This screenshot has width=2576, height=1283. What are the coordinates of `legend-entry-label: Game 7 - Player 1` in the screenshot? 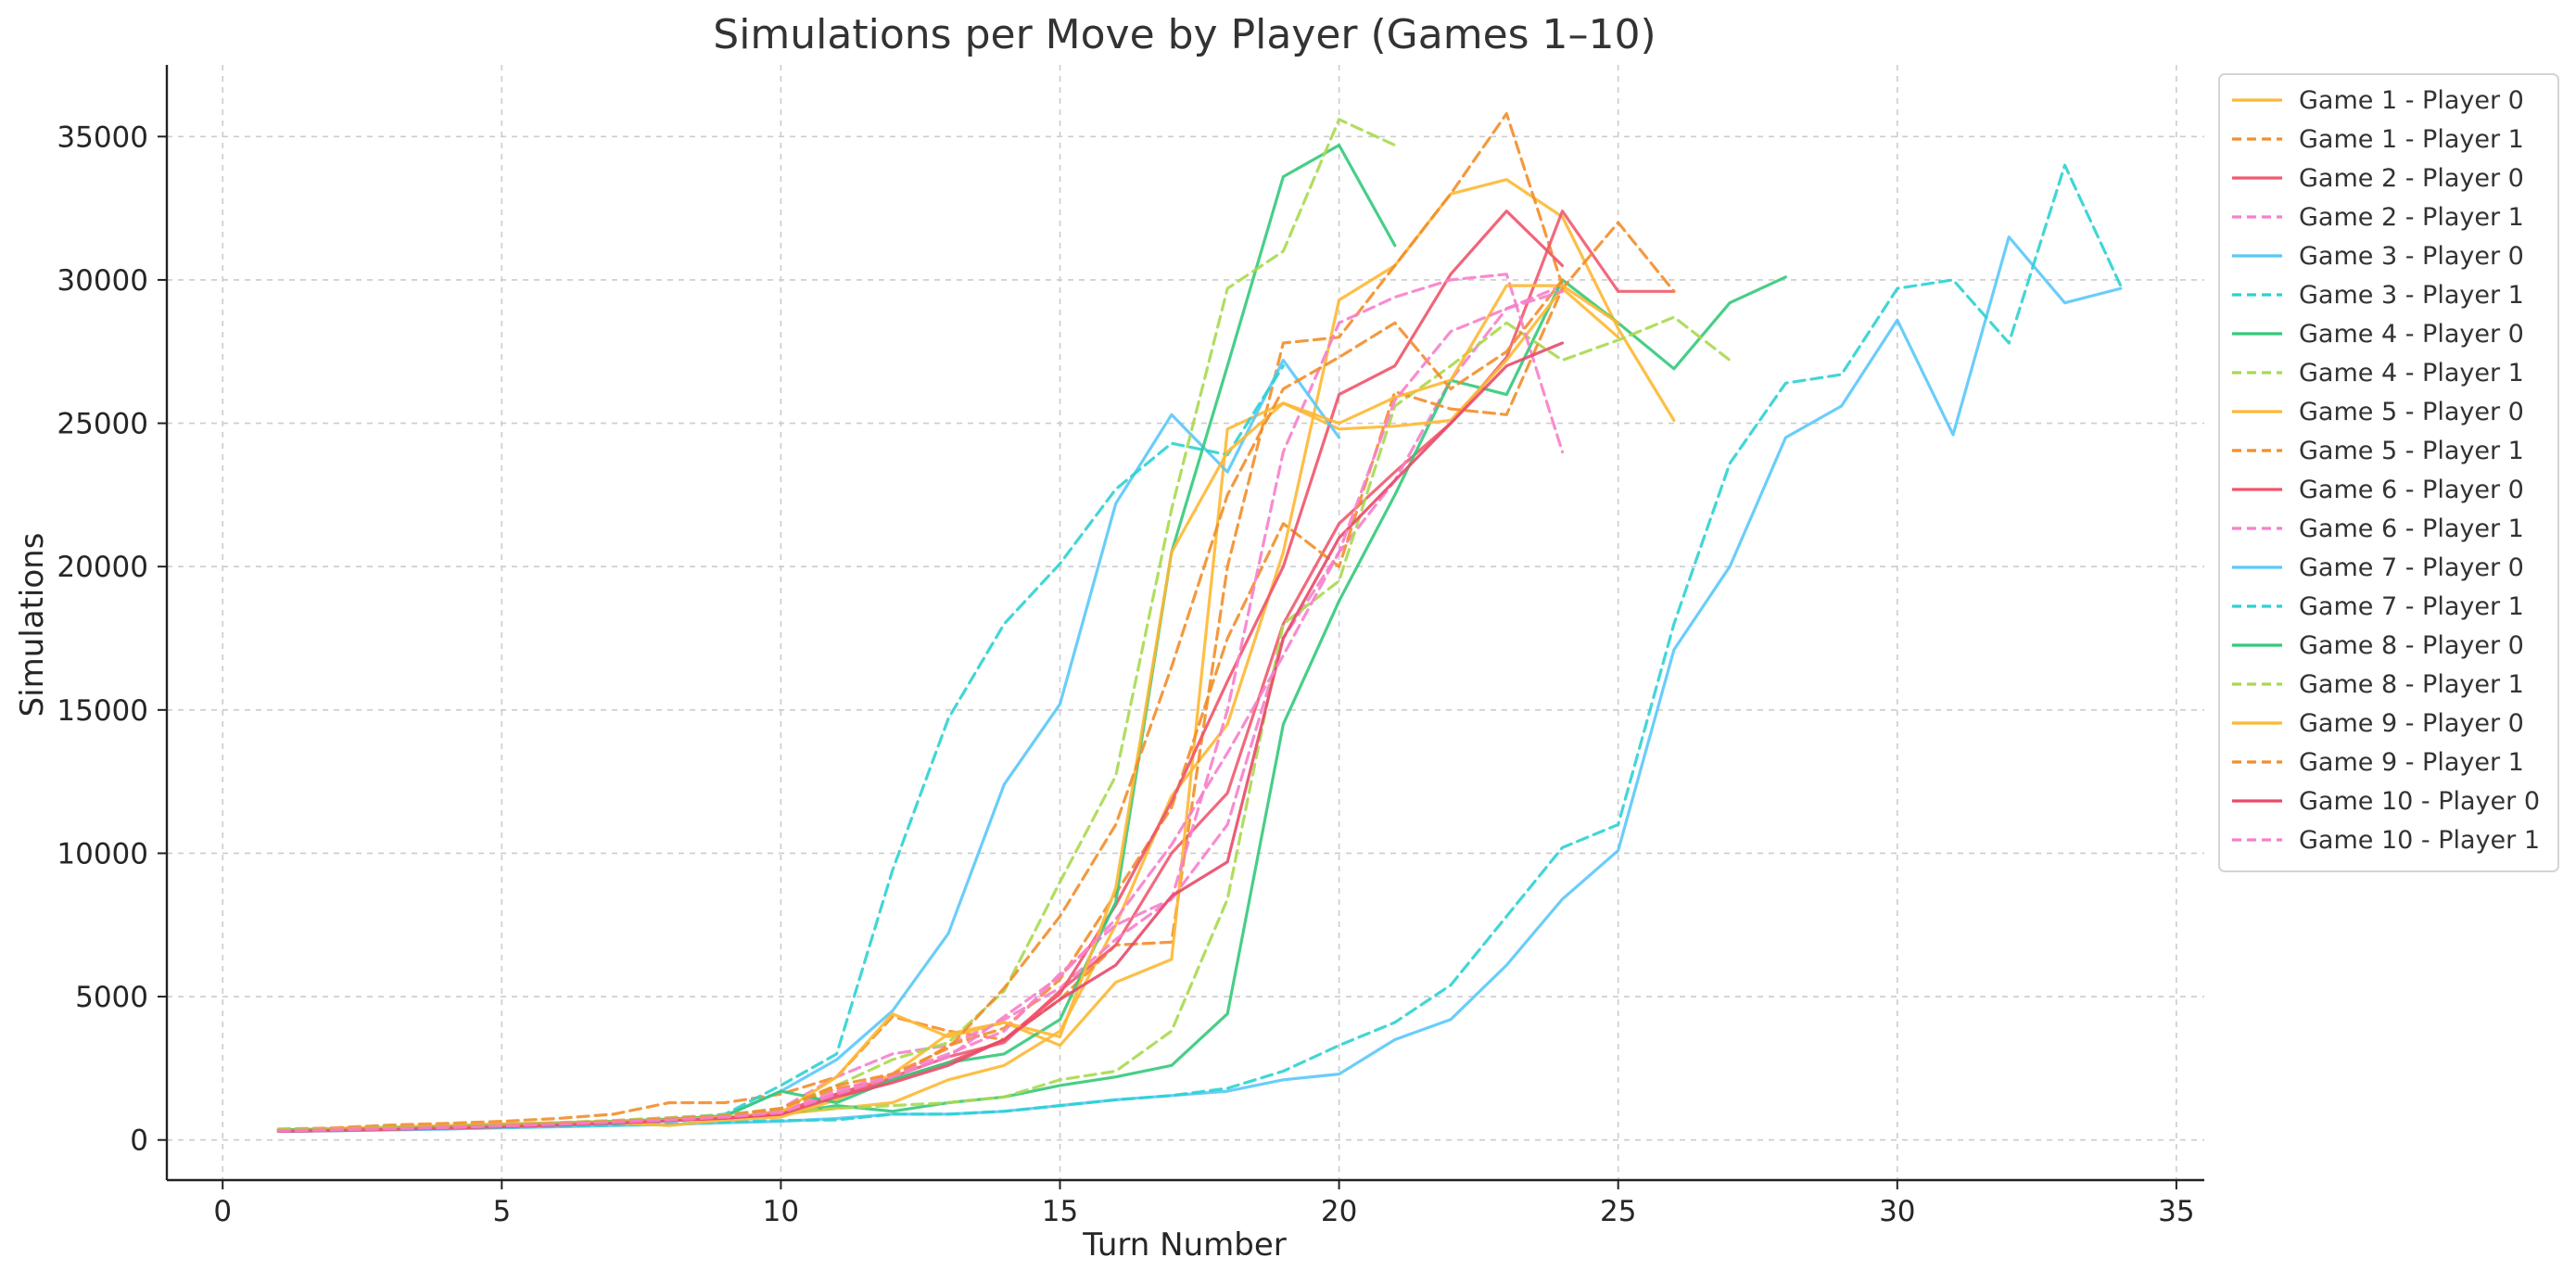 It's located at (2411, 606).